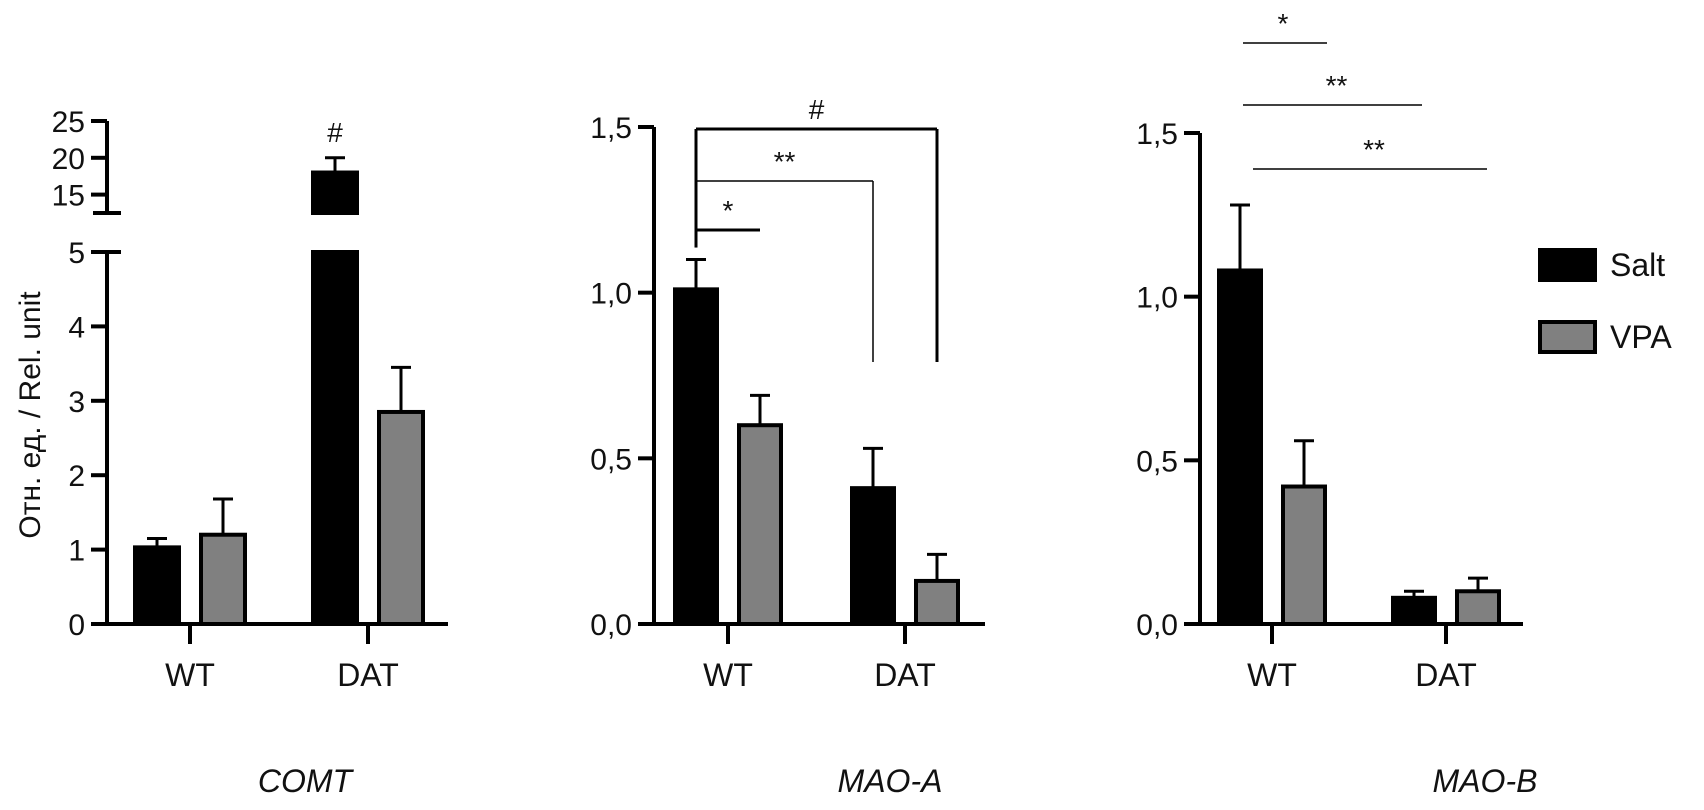  I want to click on y-tick-label: 15, so click(68, 196).